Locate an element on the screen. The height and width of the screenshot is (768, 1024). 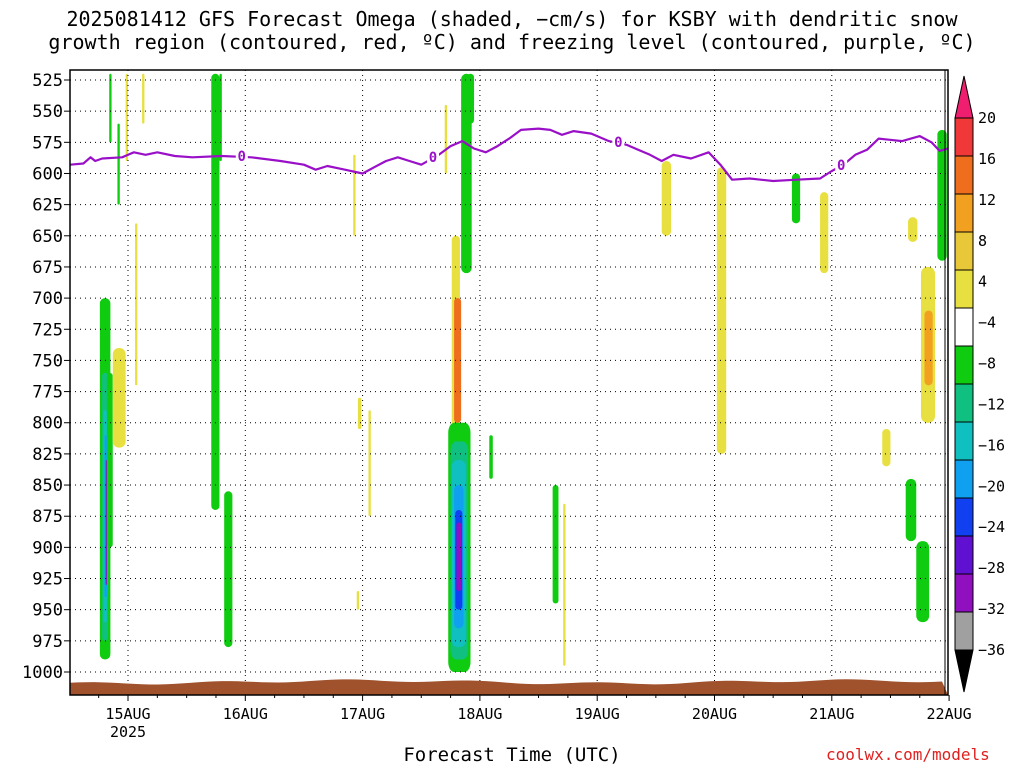
x-tick-label: 16AUG is located at coordinates (245, 714).